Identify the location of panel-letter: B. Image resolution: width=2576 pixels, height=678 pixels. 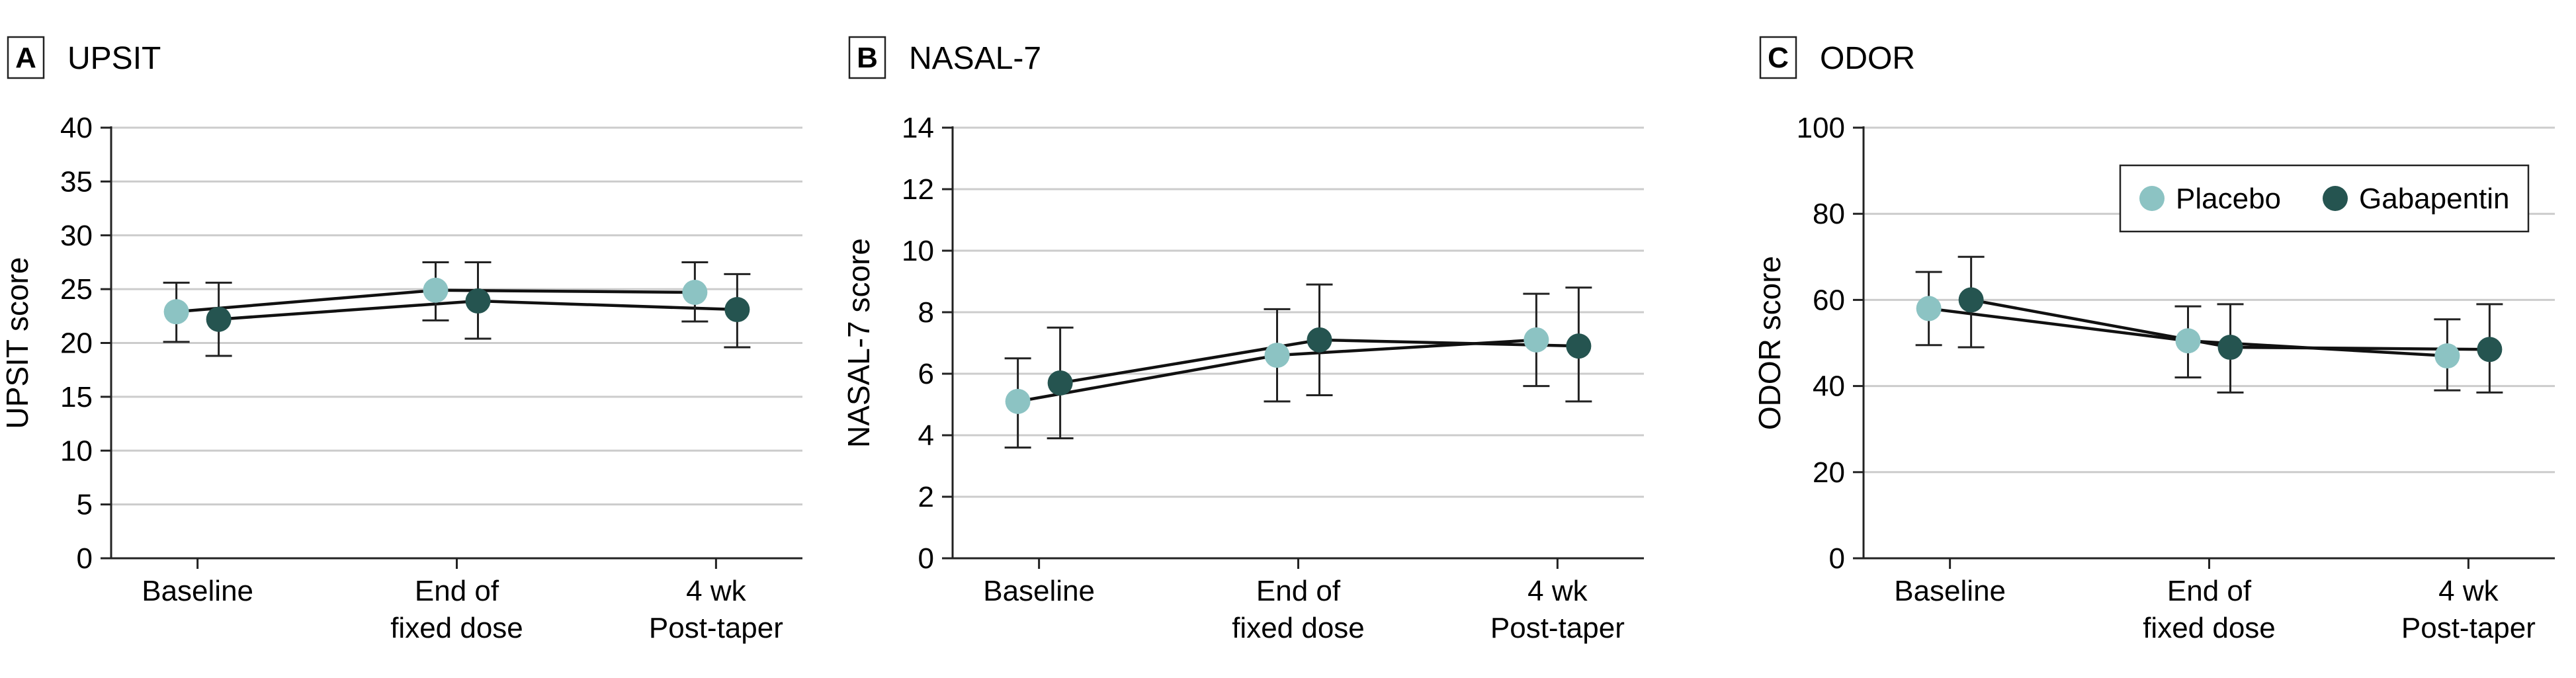
(867, 58).